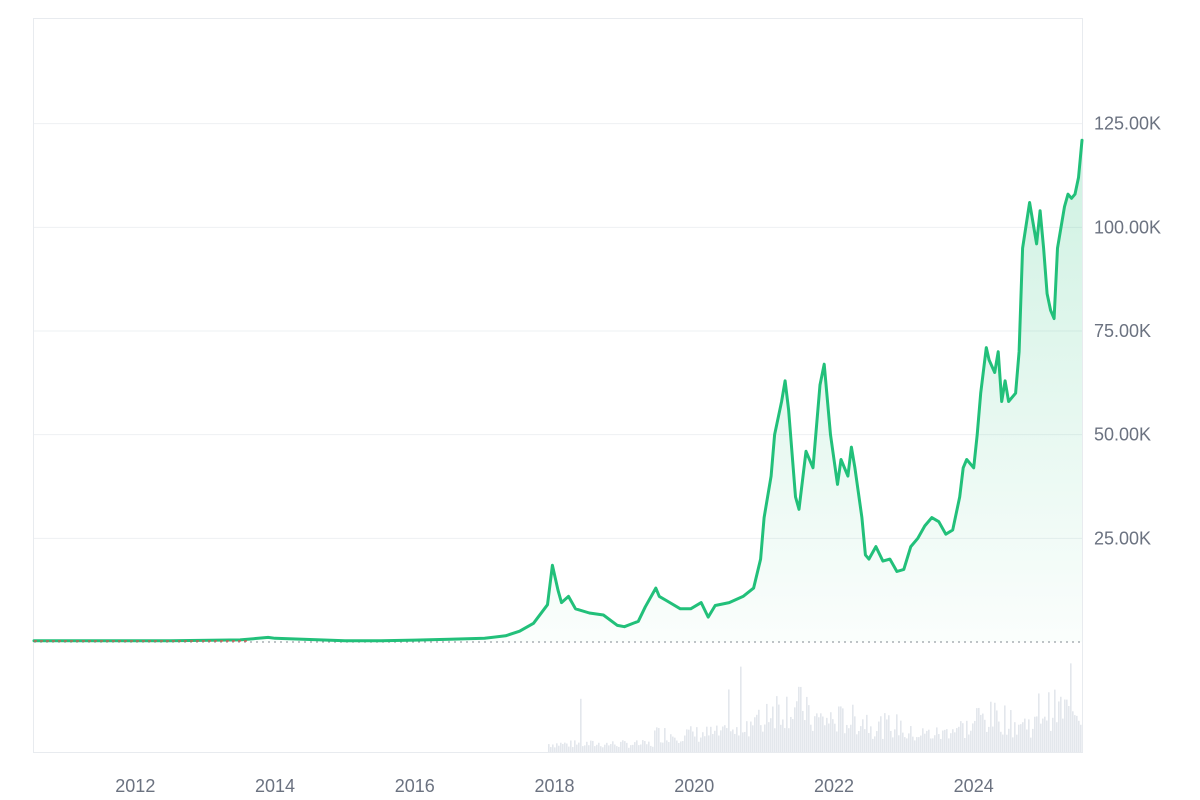  Describe the element at coordinates (1122, 331) in the screenshot. I see `y-tick-label: 75.00K` at that location.